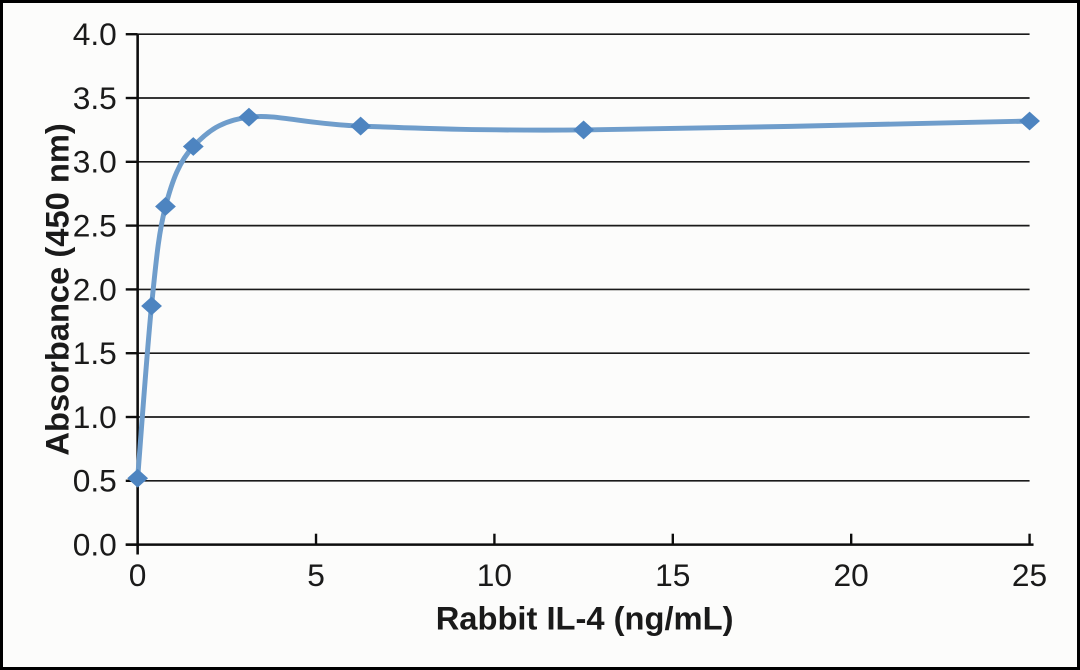 This screenshot has height=670, width=1080. Describe the element at coordinates (95, 545) in the screenshot. I see `y-tick-label-0.0: 0.0` at that location.